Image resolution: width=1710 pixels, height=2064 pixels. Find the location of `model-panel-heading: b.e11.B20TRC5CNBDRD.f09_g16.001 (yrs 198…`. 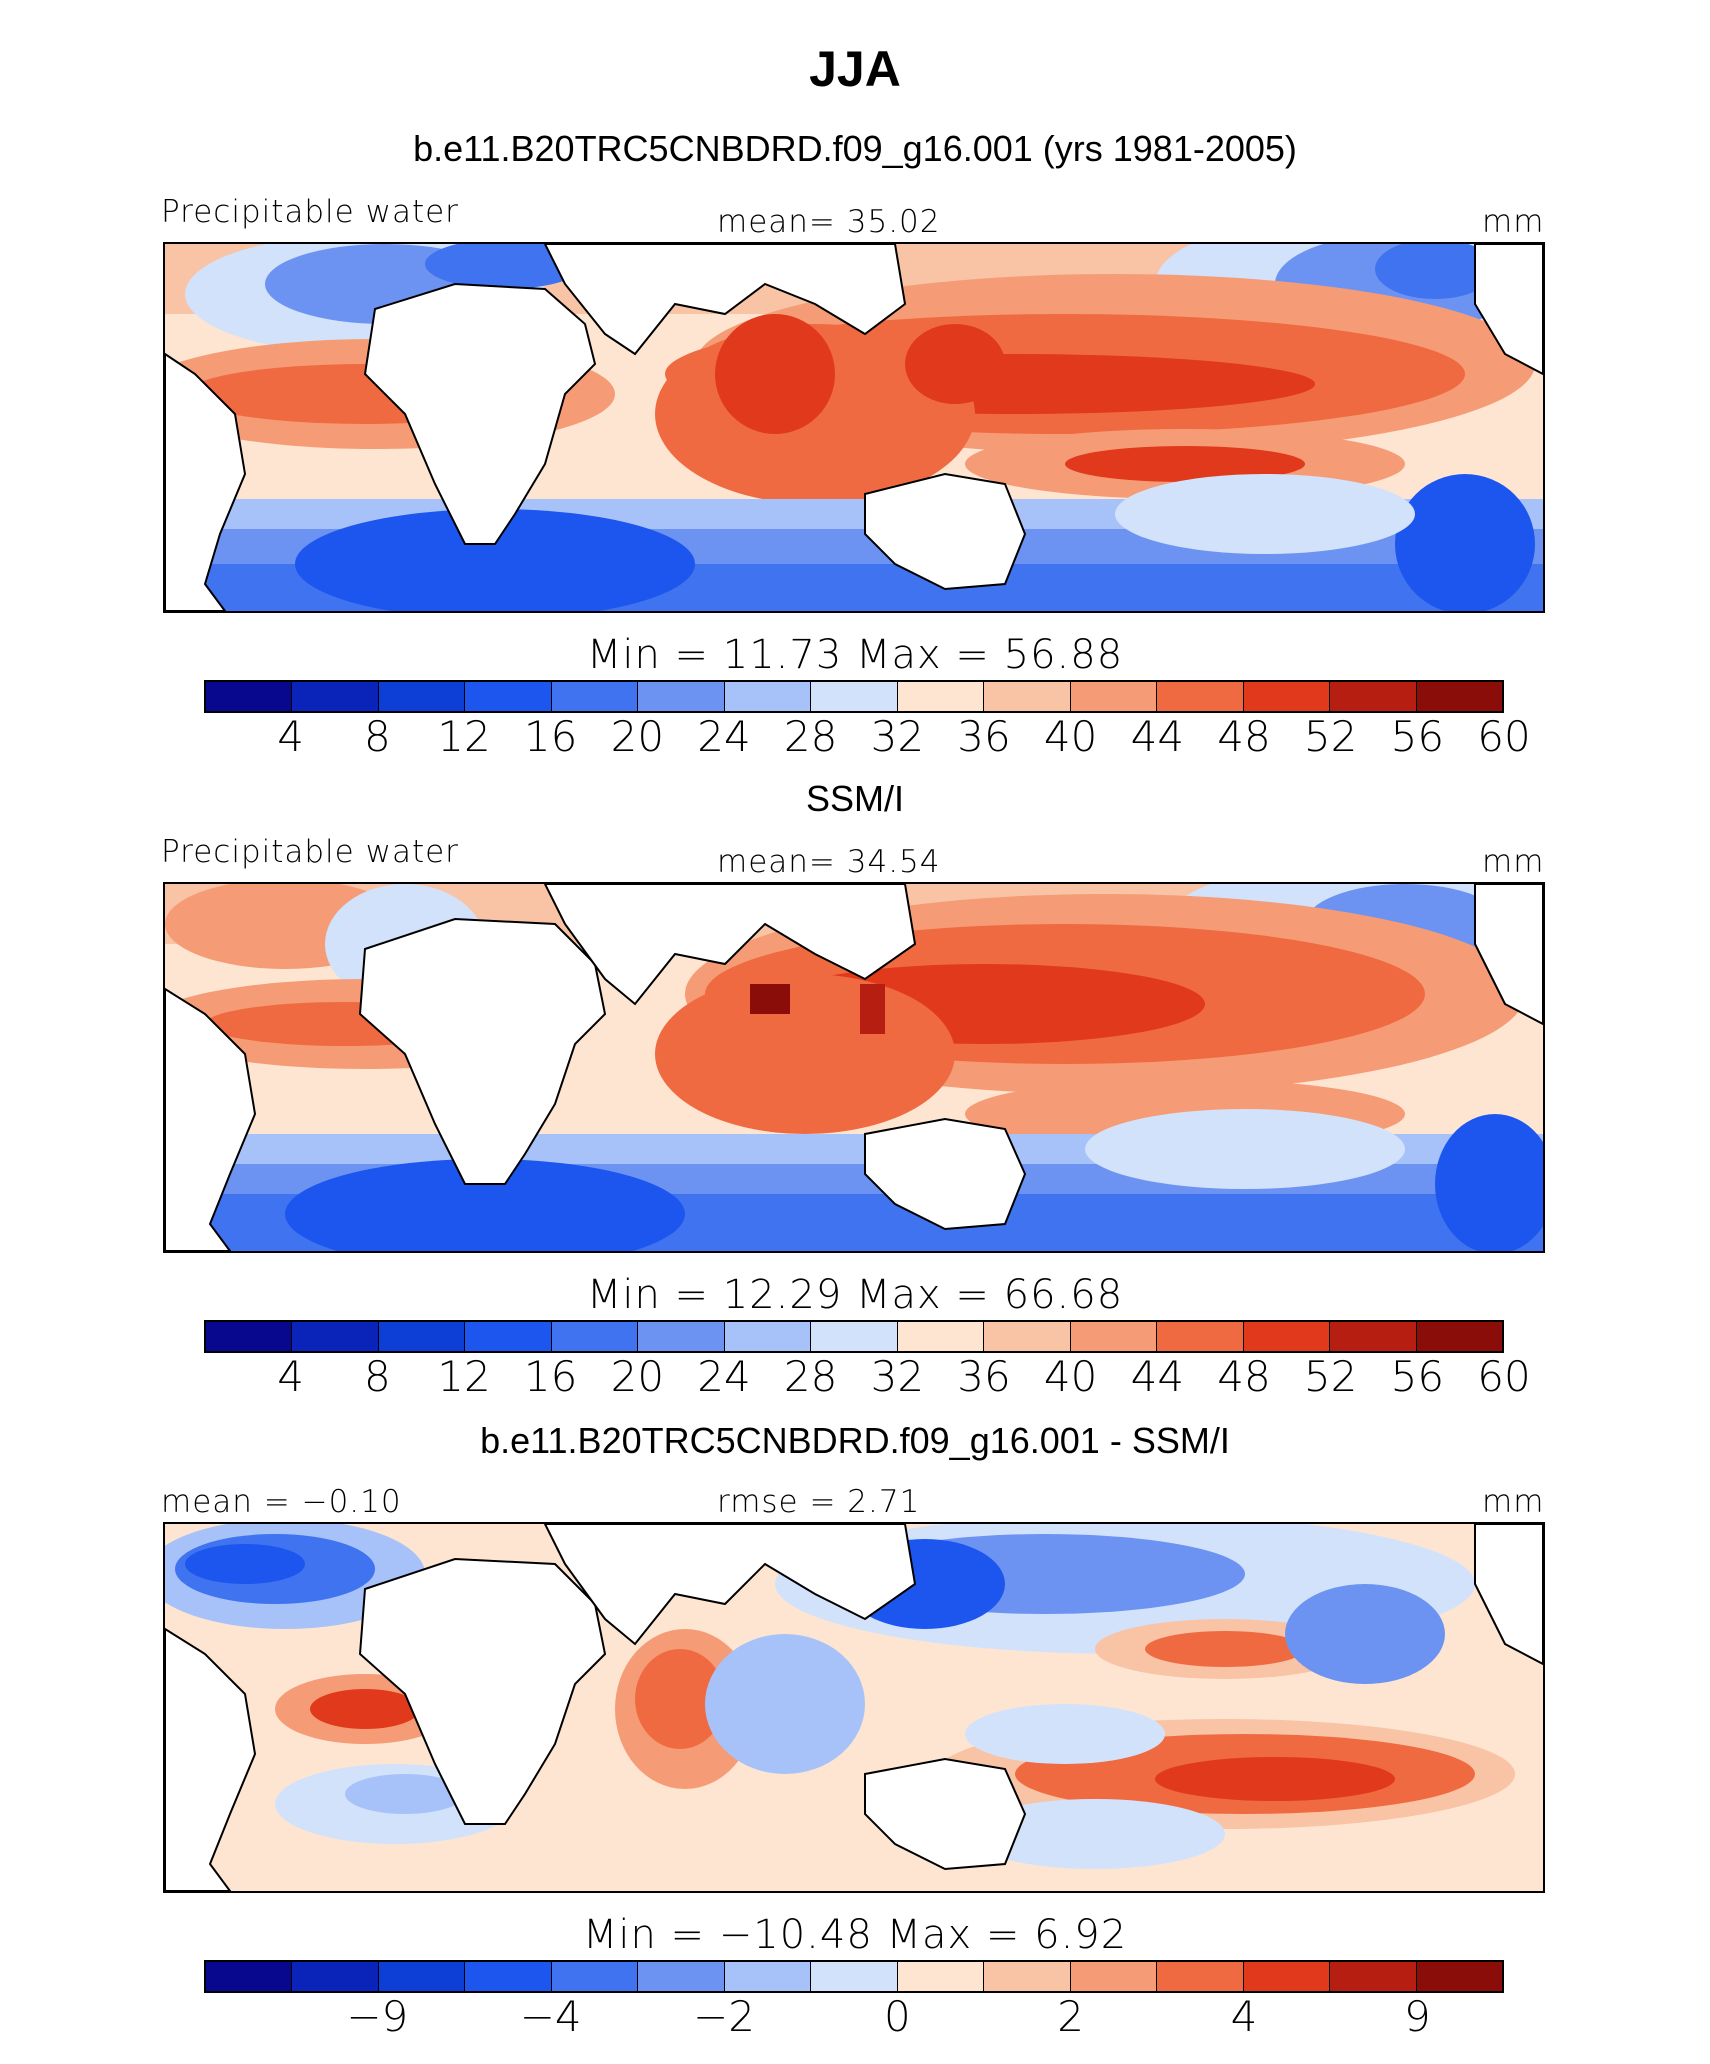

model-panel-heading: b.e11.B20TRC5CNBDRD.f09_g16.001 (yrs 198… is located at coordinates (855, 148).